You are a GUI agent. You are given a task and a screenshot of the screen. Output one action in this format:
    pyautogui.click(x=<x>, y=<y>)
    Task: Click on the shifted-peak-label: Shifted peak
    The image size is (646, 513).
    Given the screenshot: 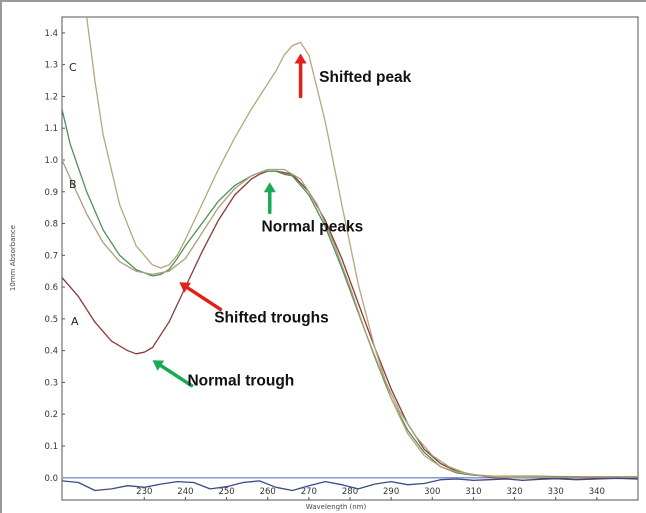 What is the action you would take?
    pyautogui.click(x=365, y=77)
    